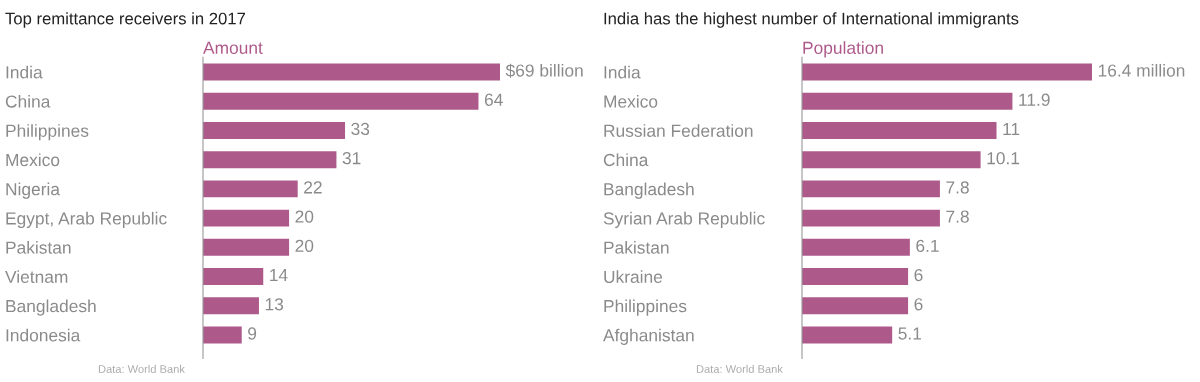 Image resolution: width=1200 pixels, height=382 pixels. Describe the element at coordinates (1011, 129) in the screenshot. I see `data-label: 11` at that location.